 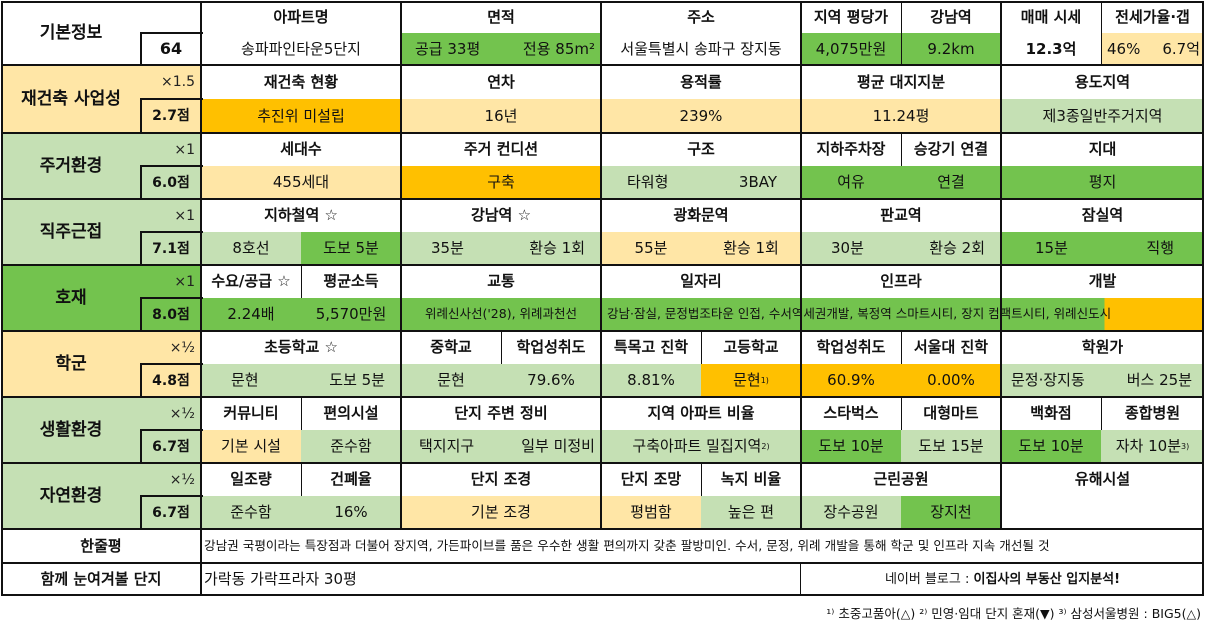 I want to click on living-score: 6.0점, so click(x=171, y=182).